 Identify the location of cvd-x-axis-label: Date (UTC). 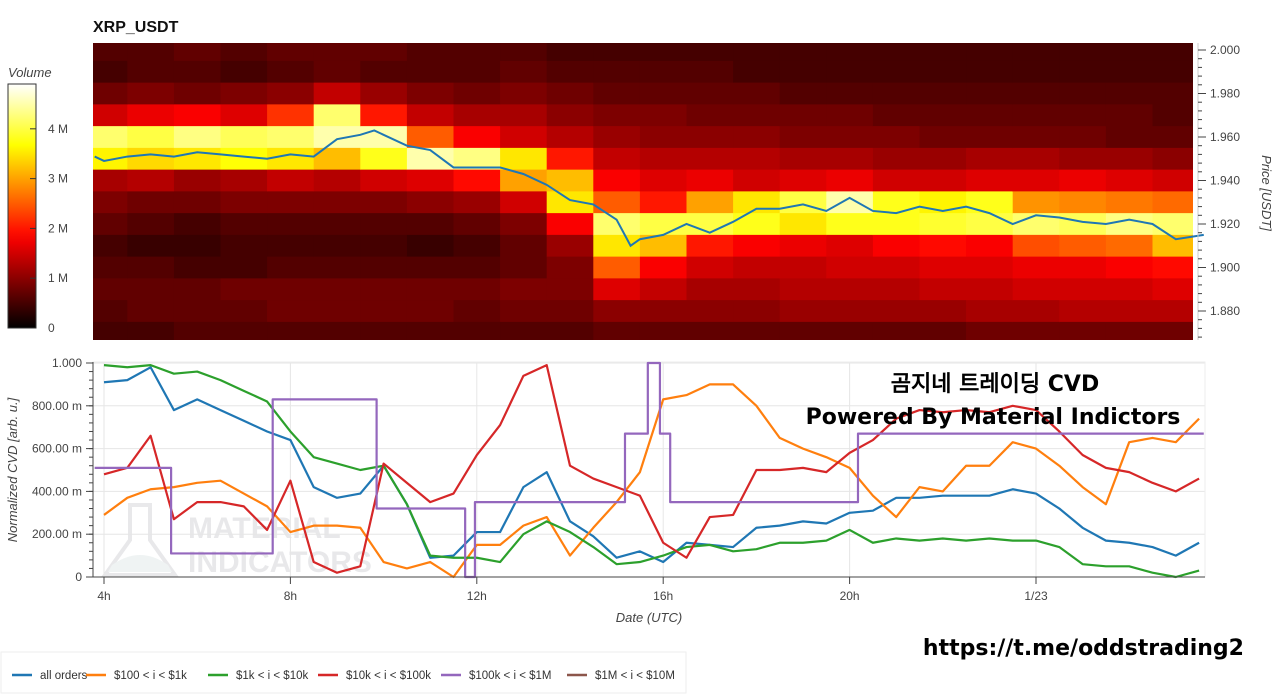
(649, 617).